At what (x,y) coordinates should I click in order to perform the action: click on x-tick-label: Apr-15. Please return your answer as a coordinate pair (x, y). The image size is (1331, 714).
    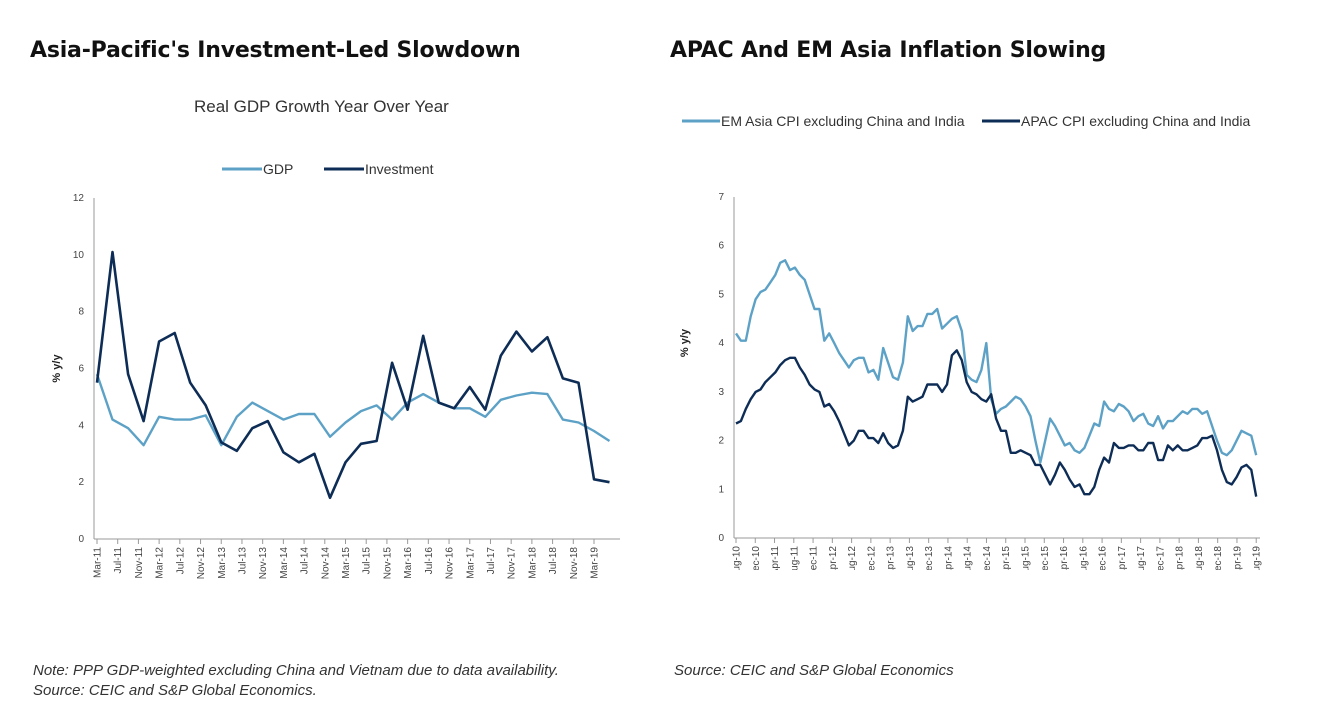
    Looking at the image, I should click on (1006, 558).